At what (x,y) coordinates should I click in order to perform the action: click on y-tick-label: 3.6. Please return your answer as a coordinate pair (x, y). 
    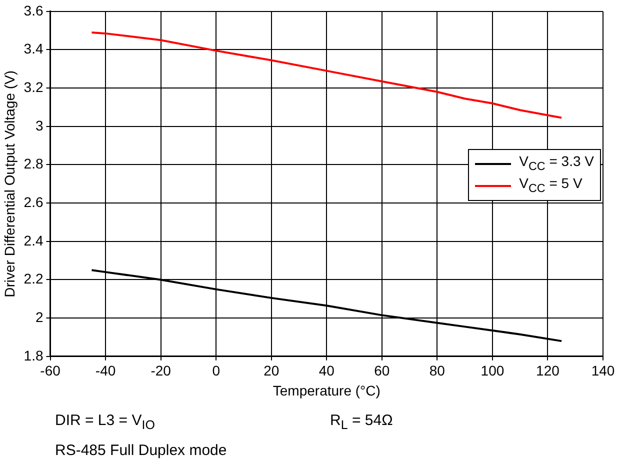
    Looking at the image, I should click on (34, 10).